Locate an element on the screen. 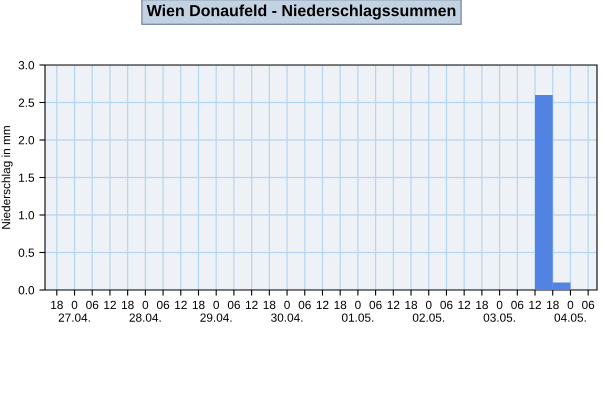 The width and height of the screenshot is (603, 400). chart-title: Wien Donaufeld - Niederschlagssummen is located at coordinates (301, 12).